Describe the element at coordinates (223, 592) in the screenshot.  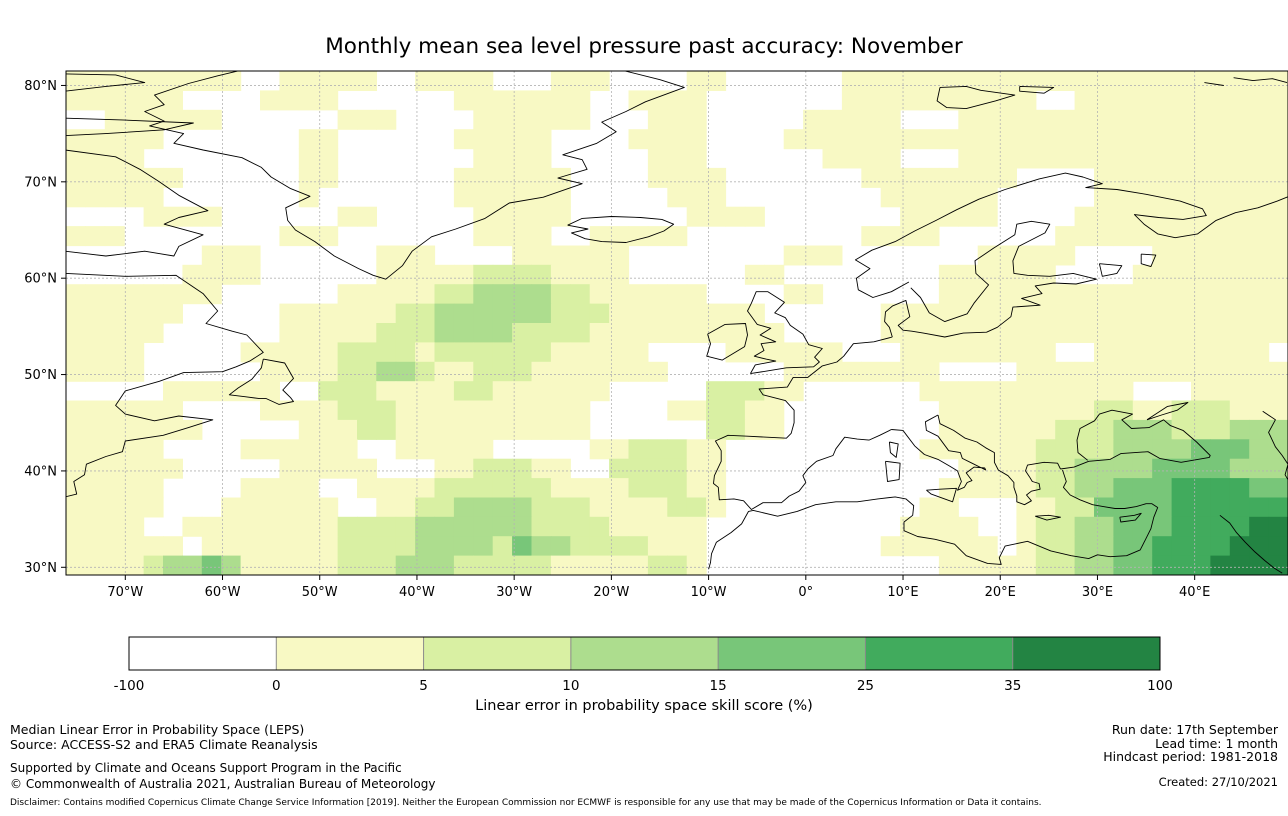
I see `lon-tick-label: 60°W` at that location.